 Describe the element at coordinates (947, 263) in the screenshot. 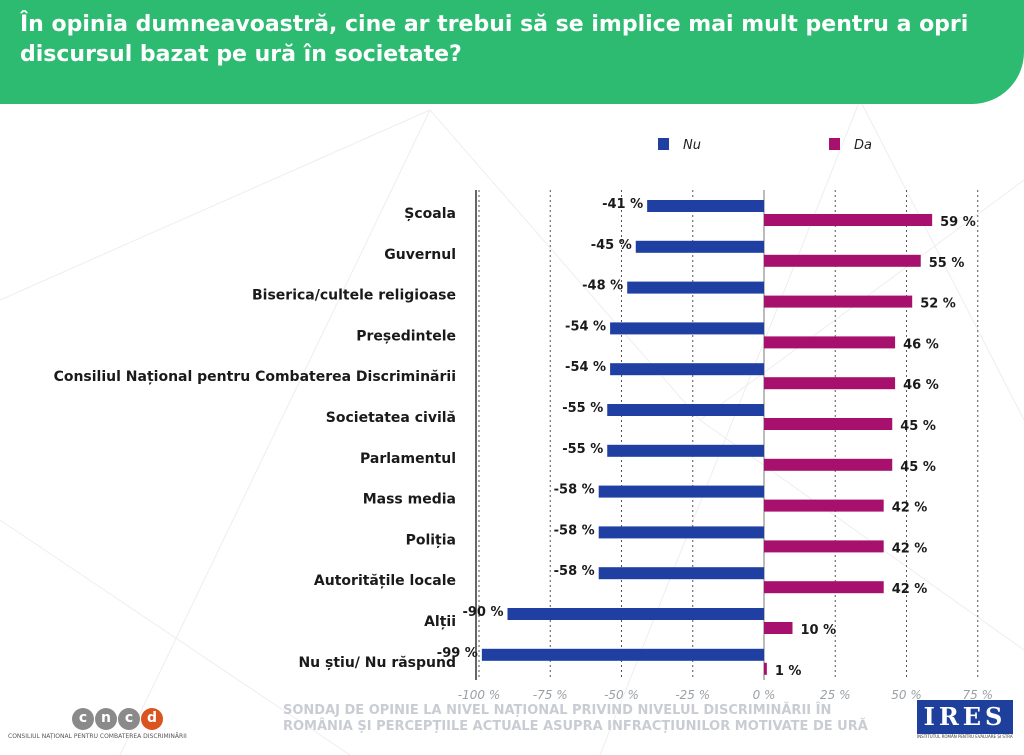

I see `data-label-da: 55 %` at that location.